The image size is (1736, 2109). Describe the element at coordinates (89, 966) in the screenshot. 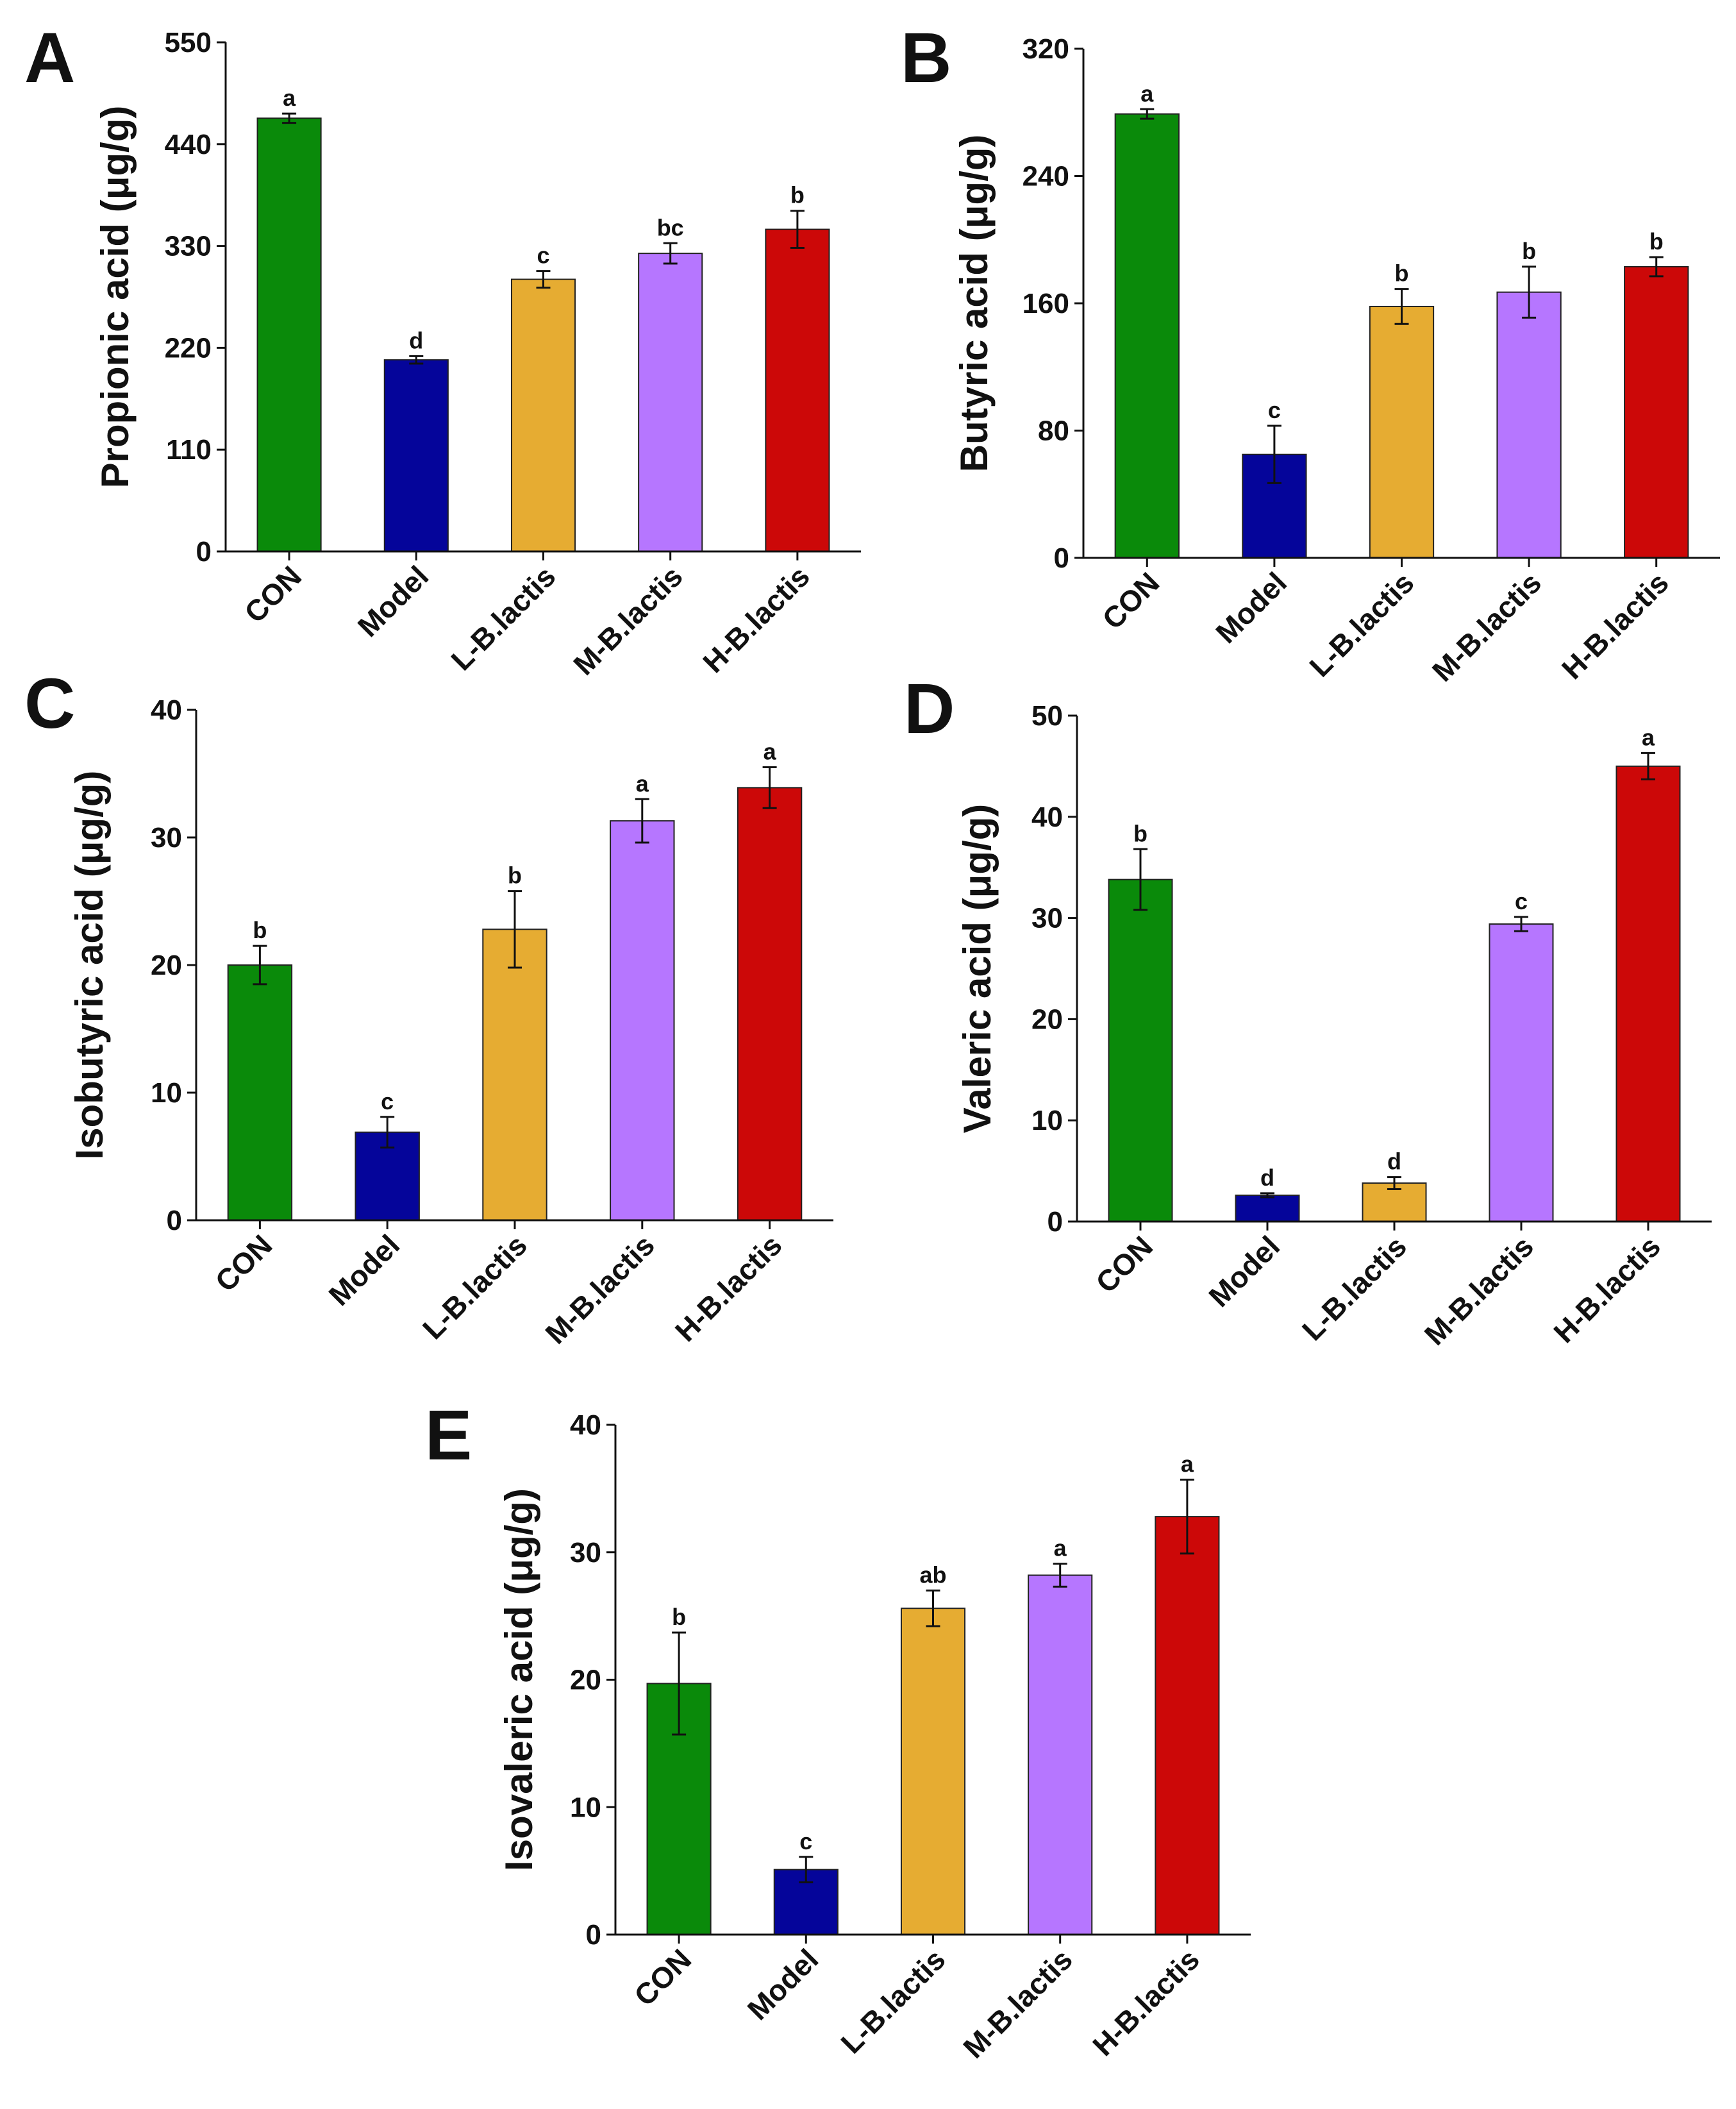

I see `y-axis-title: Isobutyric acid (μg/g)` at that location.